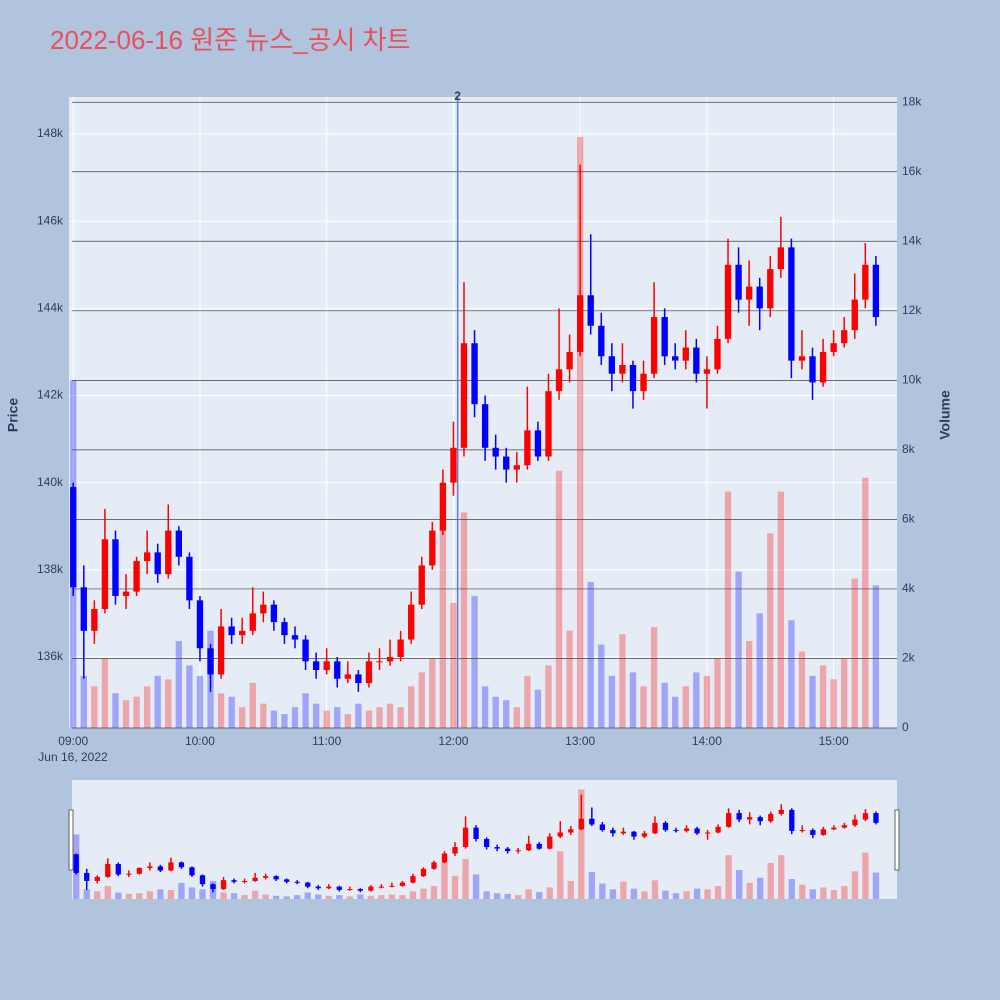 The width and height of the screenshot is (1000, 1000). Describe the element at coordinates (326, 741) in the screenshot. I see `x-tick-label: 11:00` at that location.